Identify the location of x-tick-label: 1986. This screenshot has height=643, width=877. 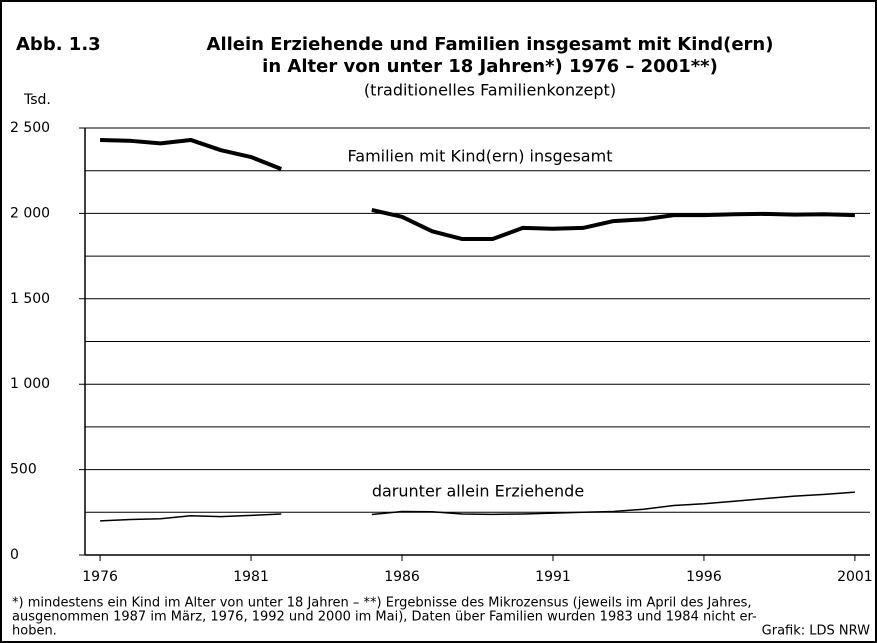
(402, 577).